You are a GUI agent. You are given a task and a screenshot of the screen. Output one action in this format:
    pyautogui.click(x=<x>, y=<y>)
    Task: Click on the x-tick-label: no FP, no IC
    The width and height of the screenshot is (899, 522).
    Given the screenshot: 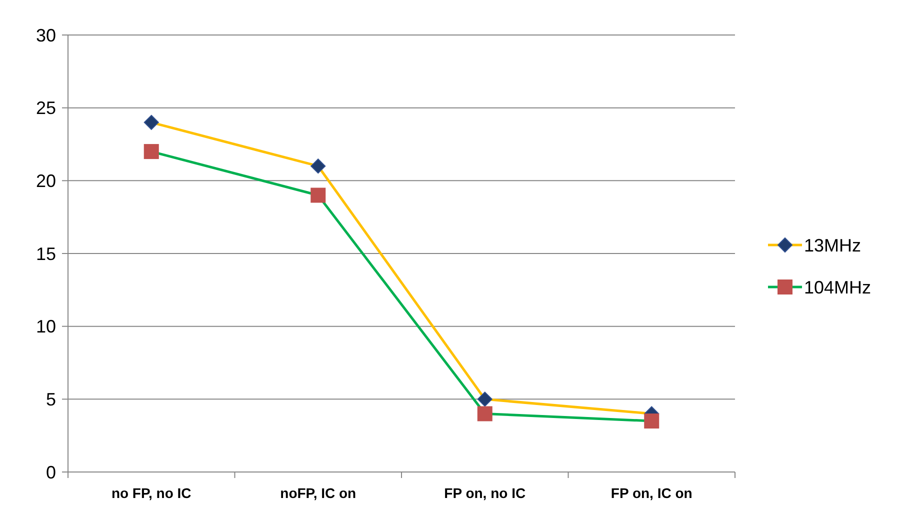 What is the action you would take?
    pyautogui.click(x=151, y=493)
    